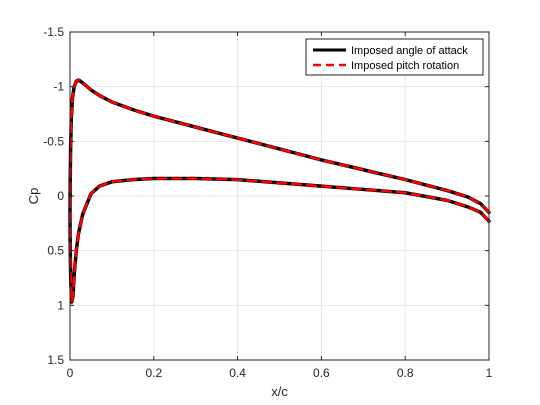 This screenshot has width=540, height=405. Describe the element at coordinates (55, 251) in the screenshot. I see `y-tick-label: 0.5` at that location.